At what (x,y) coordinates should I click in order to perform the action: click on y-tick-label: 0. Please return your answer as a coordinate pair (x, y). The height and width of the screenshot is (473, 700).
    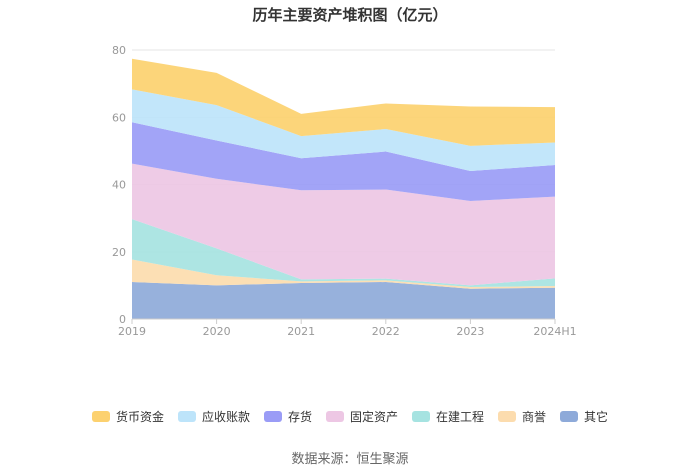
    Looking at the image, I should click on (122, 319).